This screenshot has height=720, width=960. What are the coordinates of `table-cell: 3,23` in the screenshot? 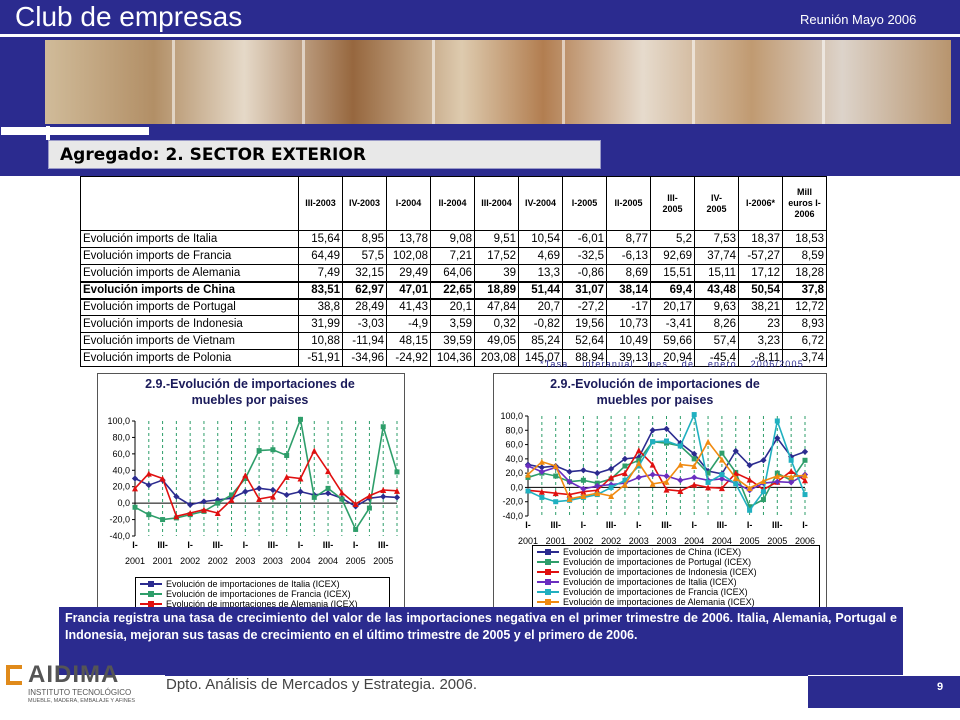 It's located at (760, 341).